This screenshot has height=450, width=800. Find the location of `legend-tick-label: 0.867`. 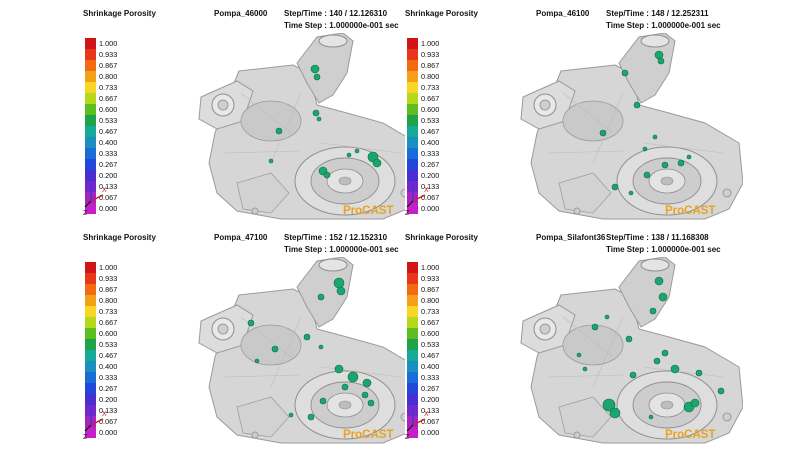

legend-tick-label: 0.867 is located at coordinates (430, 289).